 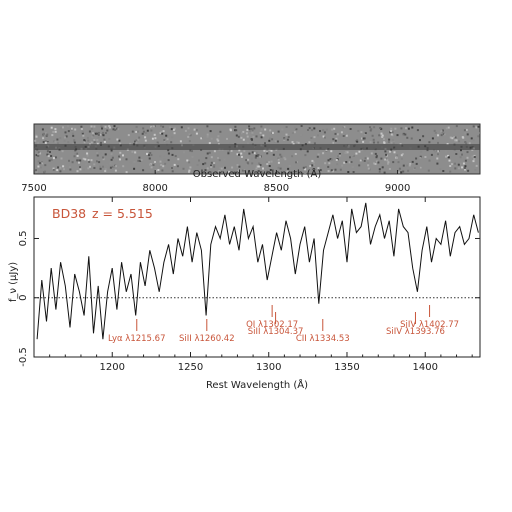 What do you see at coordinates (425, 367) in the screenshot?
I see `x-tick-label: 1400` at bounding box center [425, 367].